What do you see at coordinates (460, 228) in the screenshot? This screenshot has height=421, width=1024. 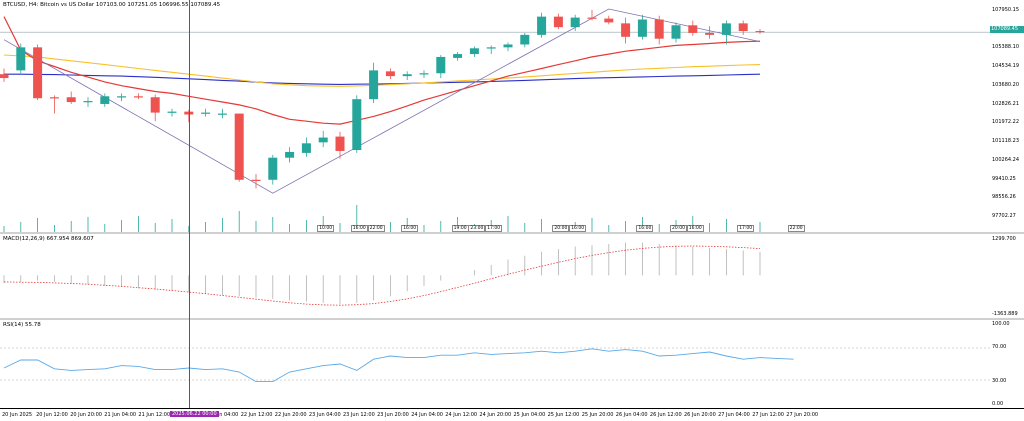 I see `time-marker-label: 19:00` at bounding box center [460, 228].